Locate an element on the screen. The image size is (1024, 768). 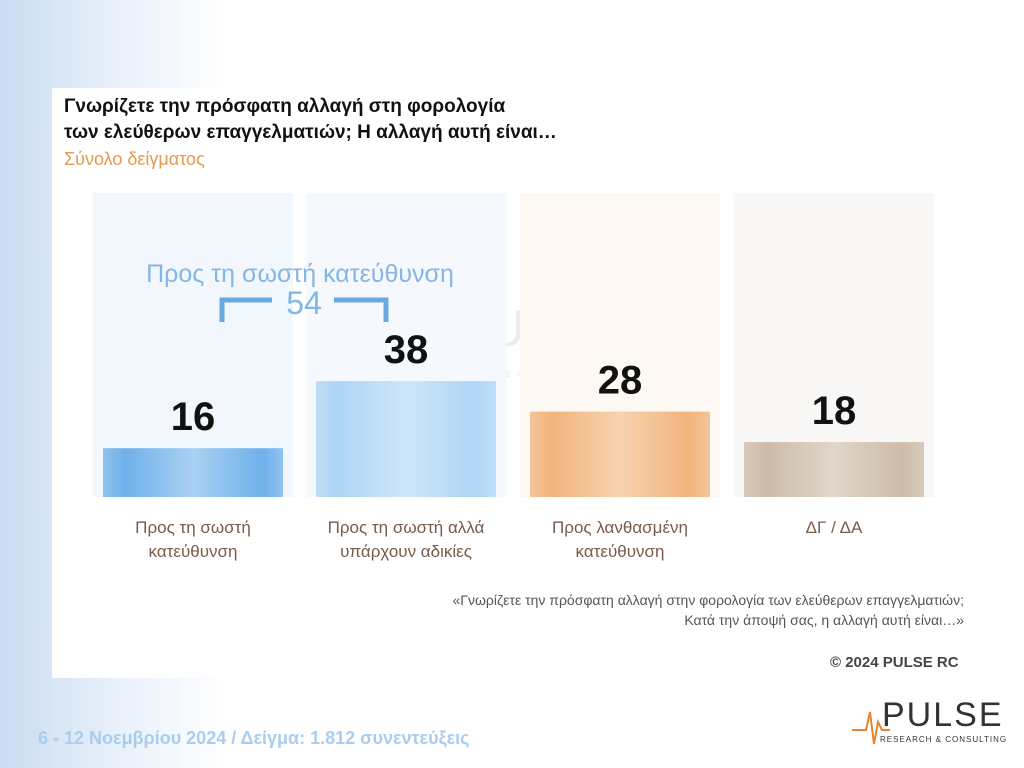
annotation-label: Προς τη σωστή κατεύθυνση is located at coordinates (300, 274).